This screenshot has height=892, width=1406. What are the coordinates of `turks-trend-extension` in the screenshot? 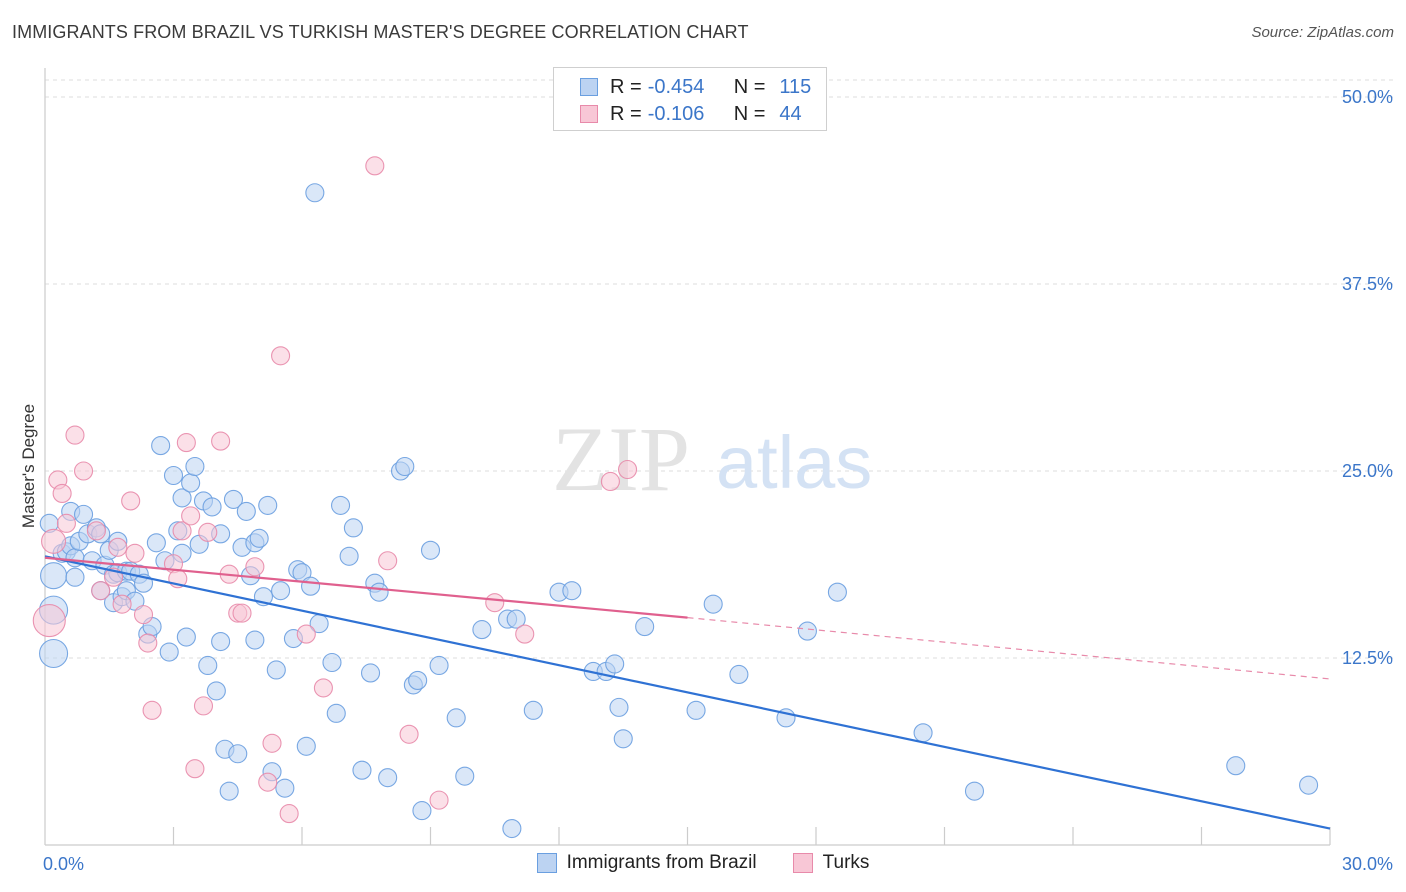 It's located at (1009, 648).